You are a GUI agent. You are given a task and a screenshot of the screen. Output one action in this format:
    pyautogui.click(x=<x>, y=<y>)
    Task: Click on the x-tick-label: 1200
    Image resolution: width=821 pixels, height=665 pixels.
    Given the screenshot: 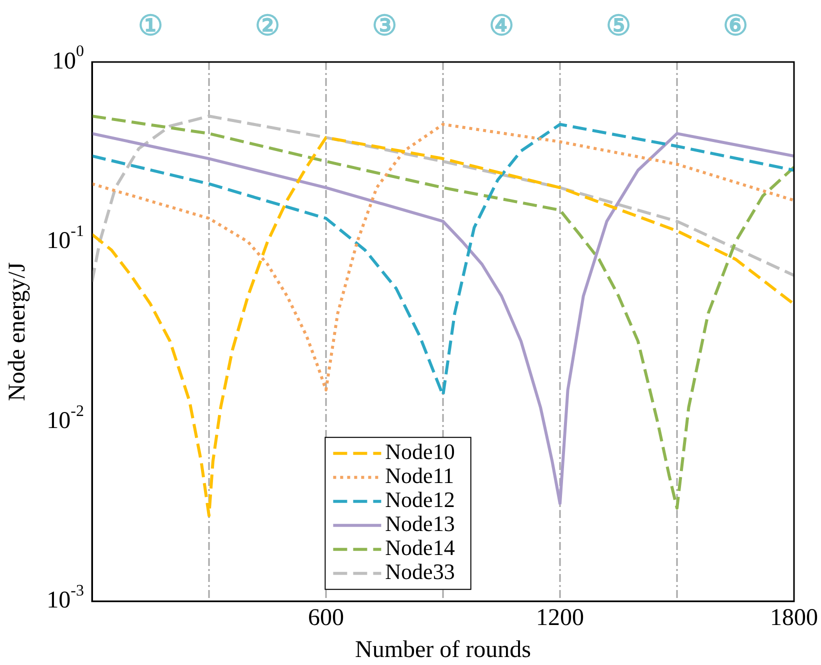 What is the action you would take?
    pyautogui.click(x=560, y=618)
    